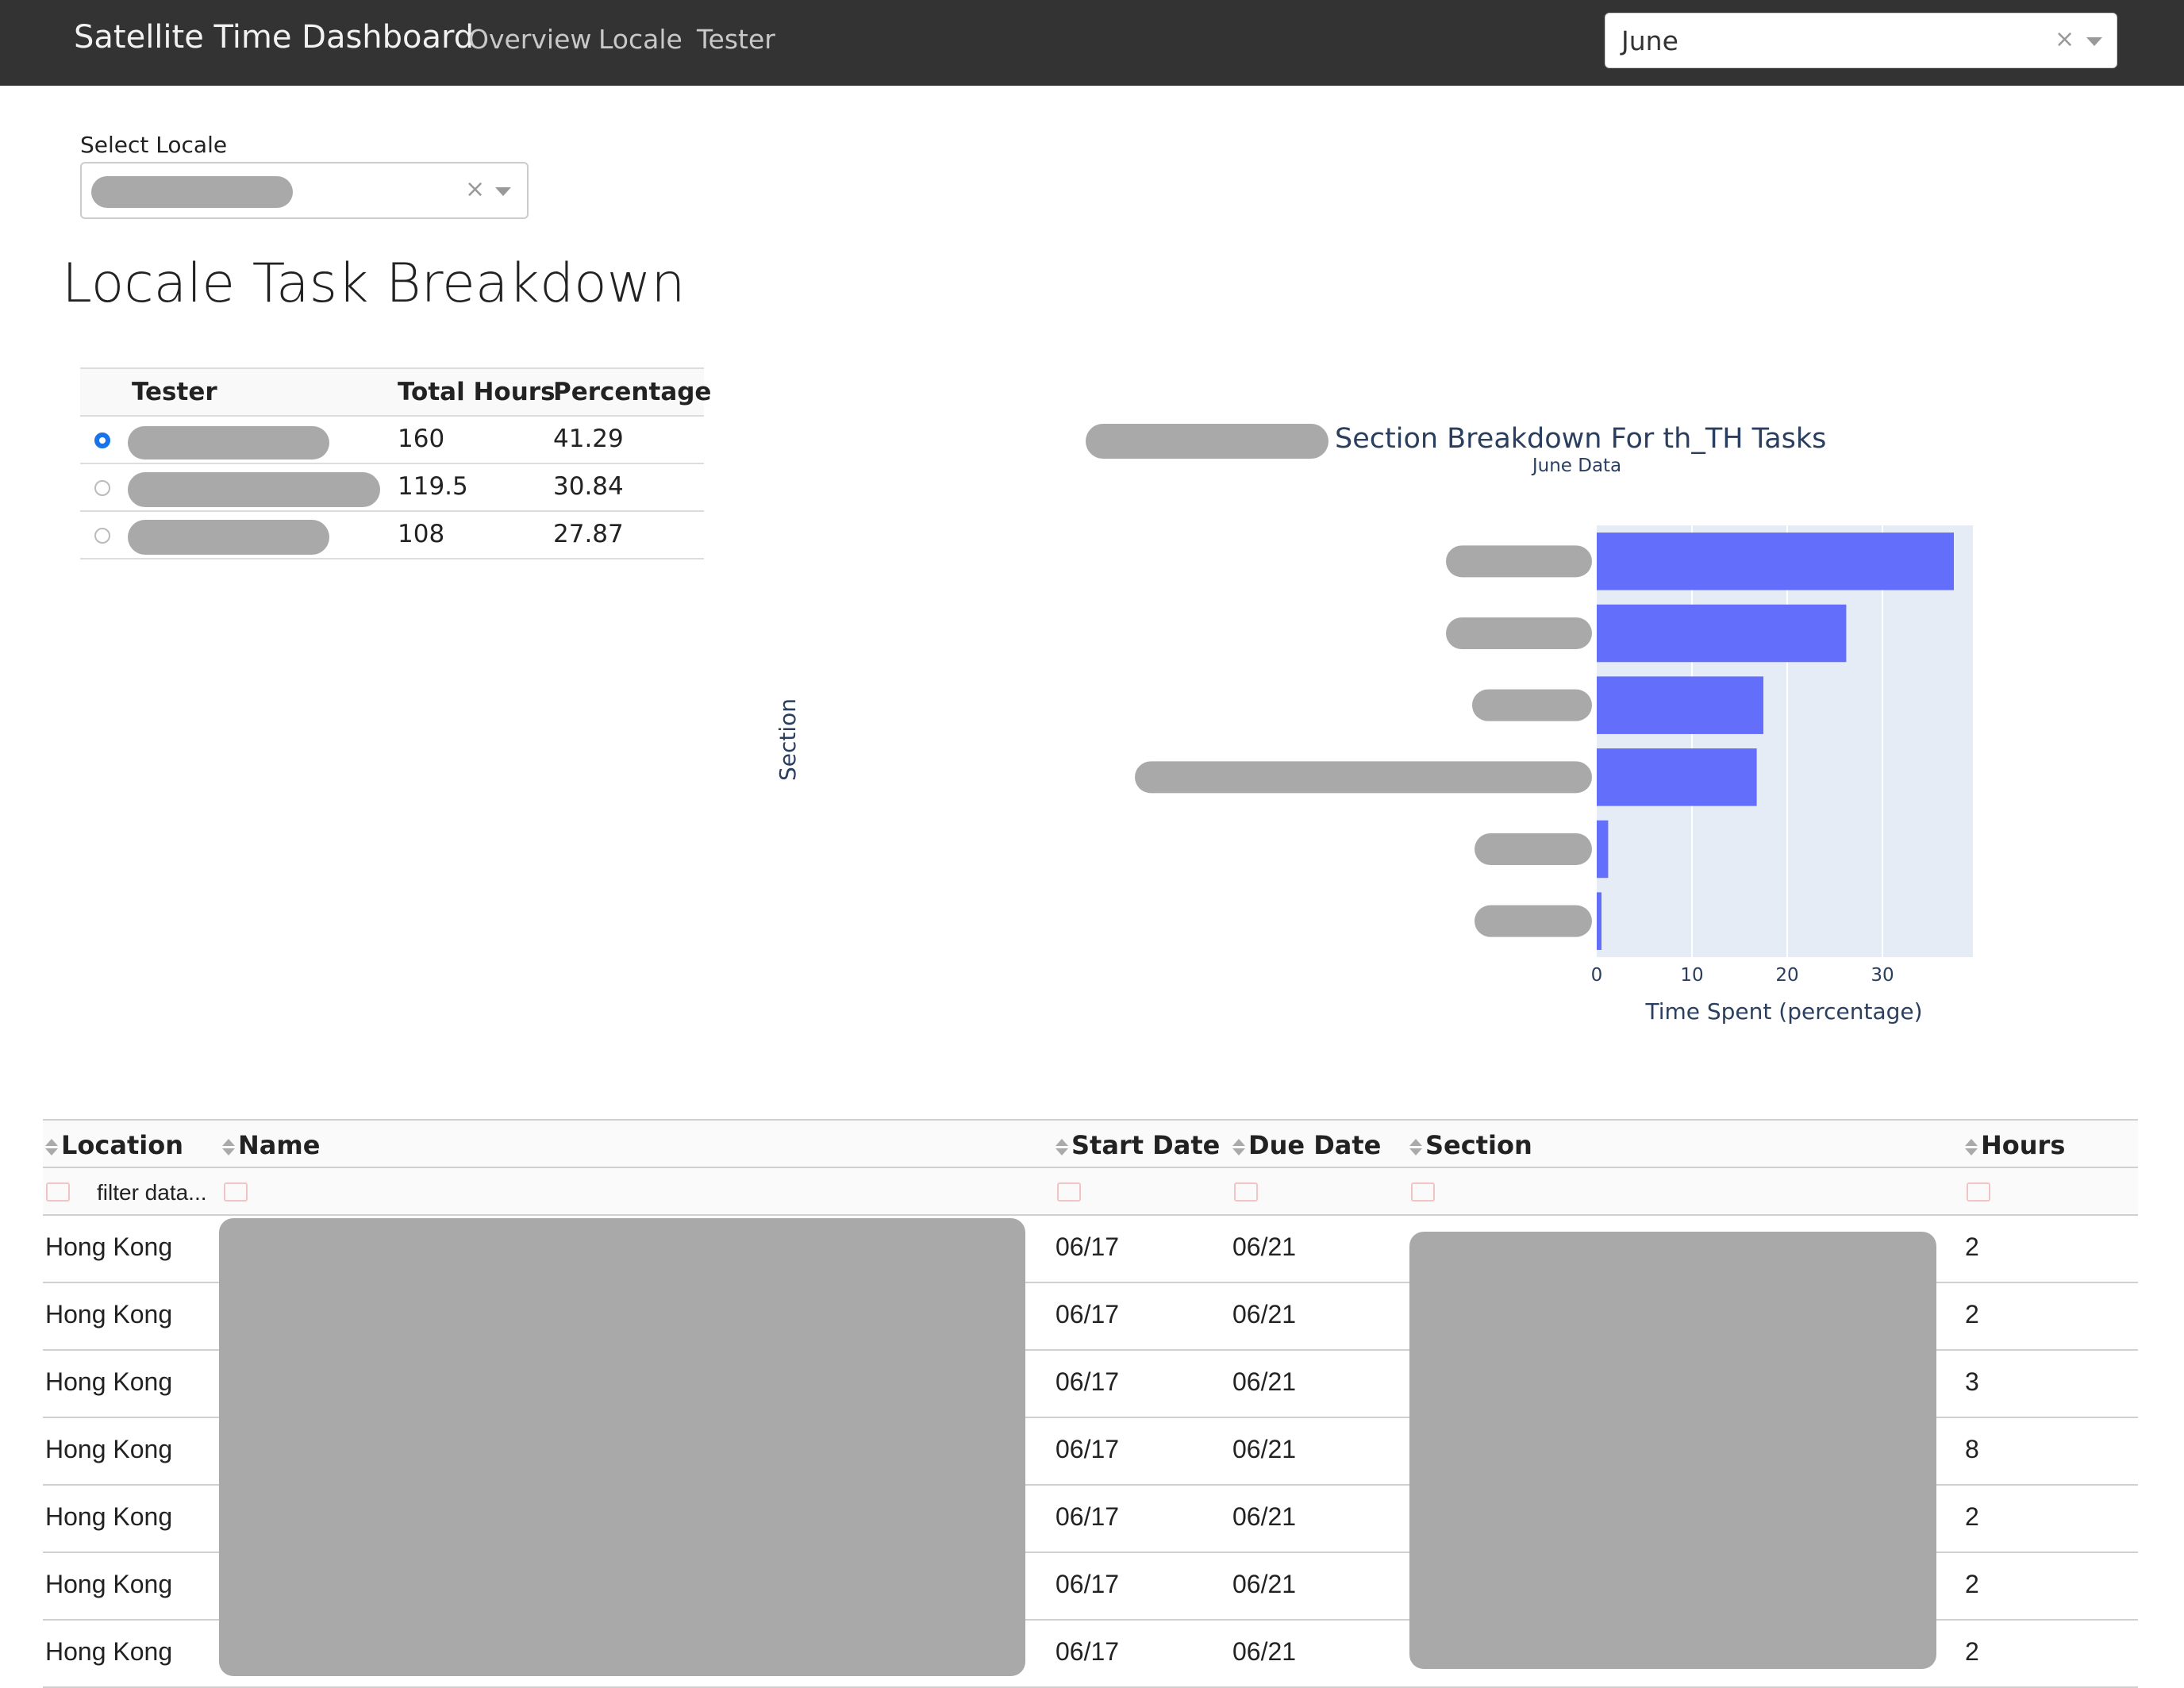 The width and height of the screenshot is (2184, 1688). Describe the element at coordinates (421, 534) in the screenshot. I see `tester-total-hours: 108` at that location.